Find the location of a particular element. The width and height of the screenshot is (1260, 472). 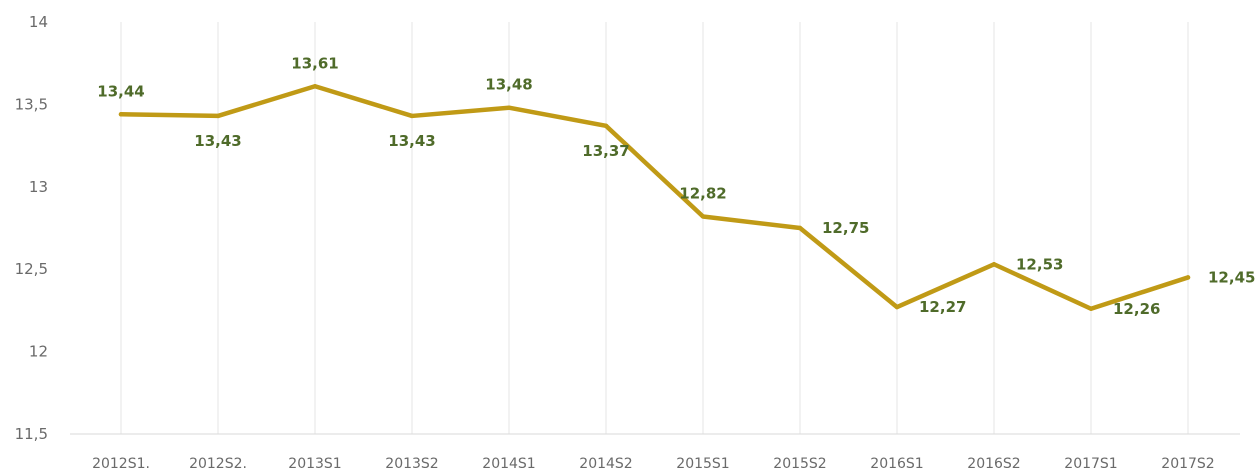

y-tick-label: 13 is located at coordinates (38, 187).